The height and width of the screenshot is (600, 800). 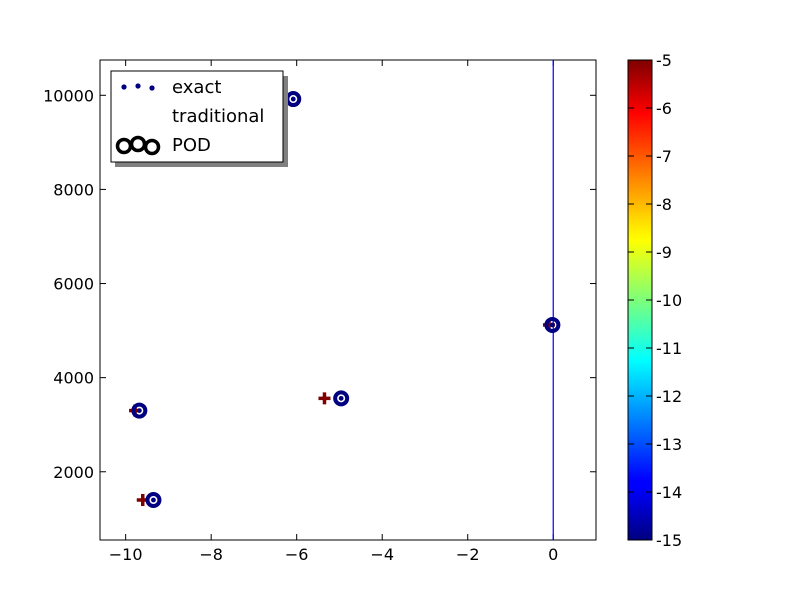 What do you see at coordinates (664, 156) in the screenshot?
I see `colorbar-tick-label: -7` at bounding box center [664, 156].